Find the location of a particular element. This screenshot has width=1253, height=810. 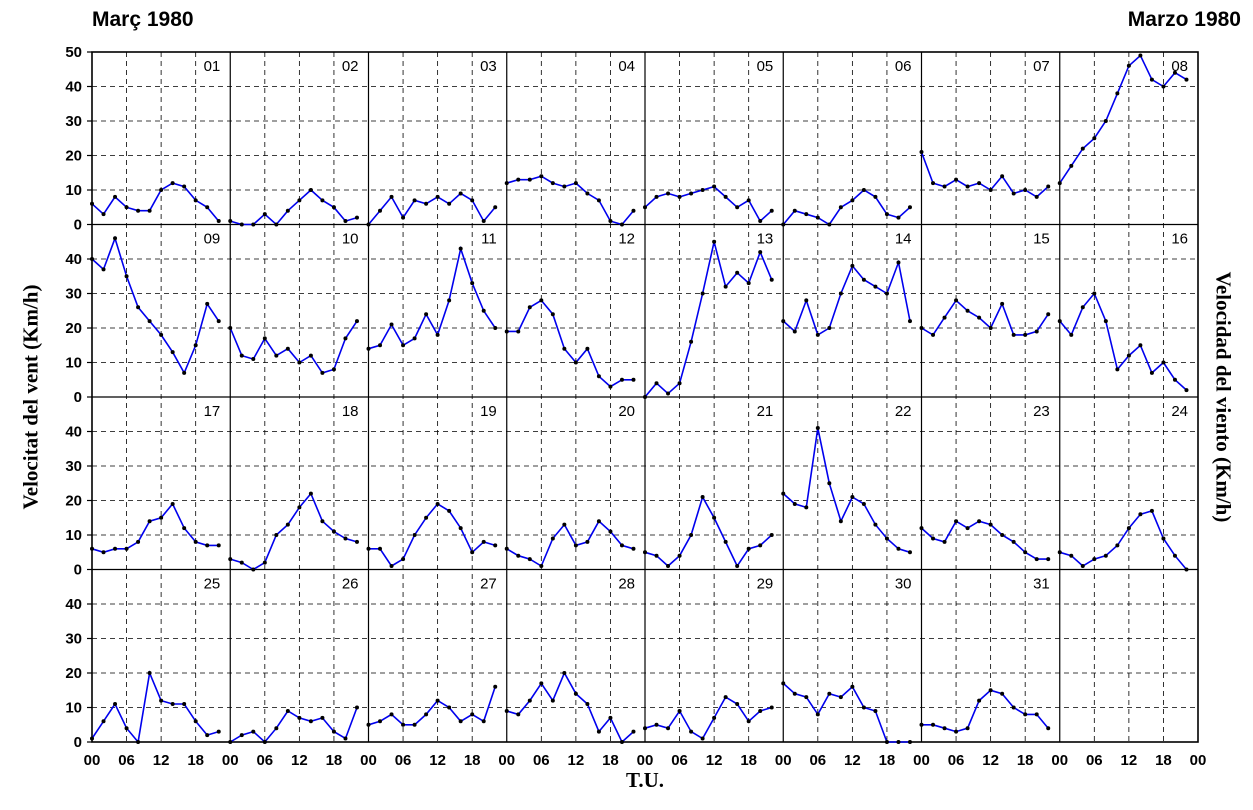

x-axis-label: T.U. is located at coordinates (645, 780).